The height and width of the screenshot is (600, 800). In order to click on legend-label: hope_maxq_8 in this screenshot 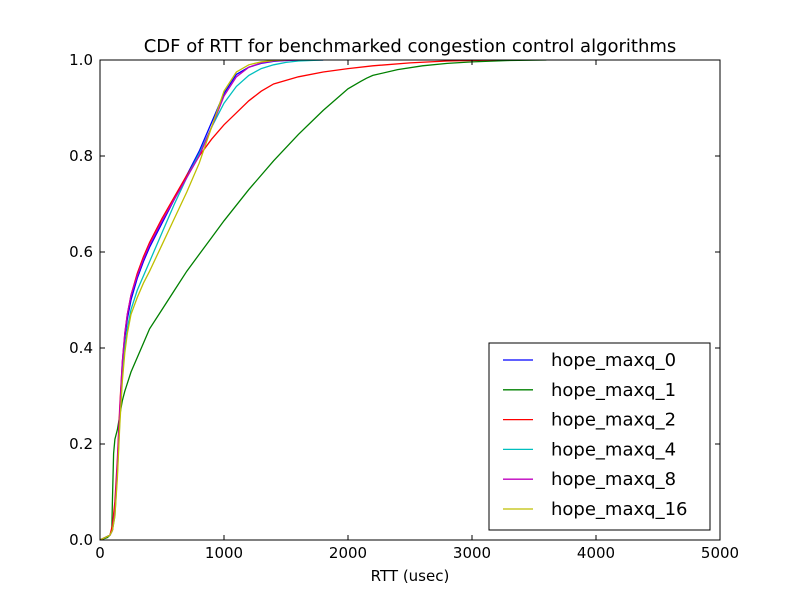, I will do `click(613, 479)`.